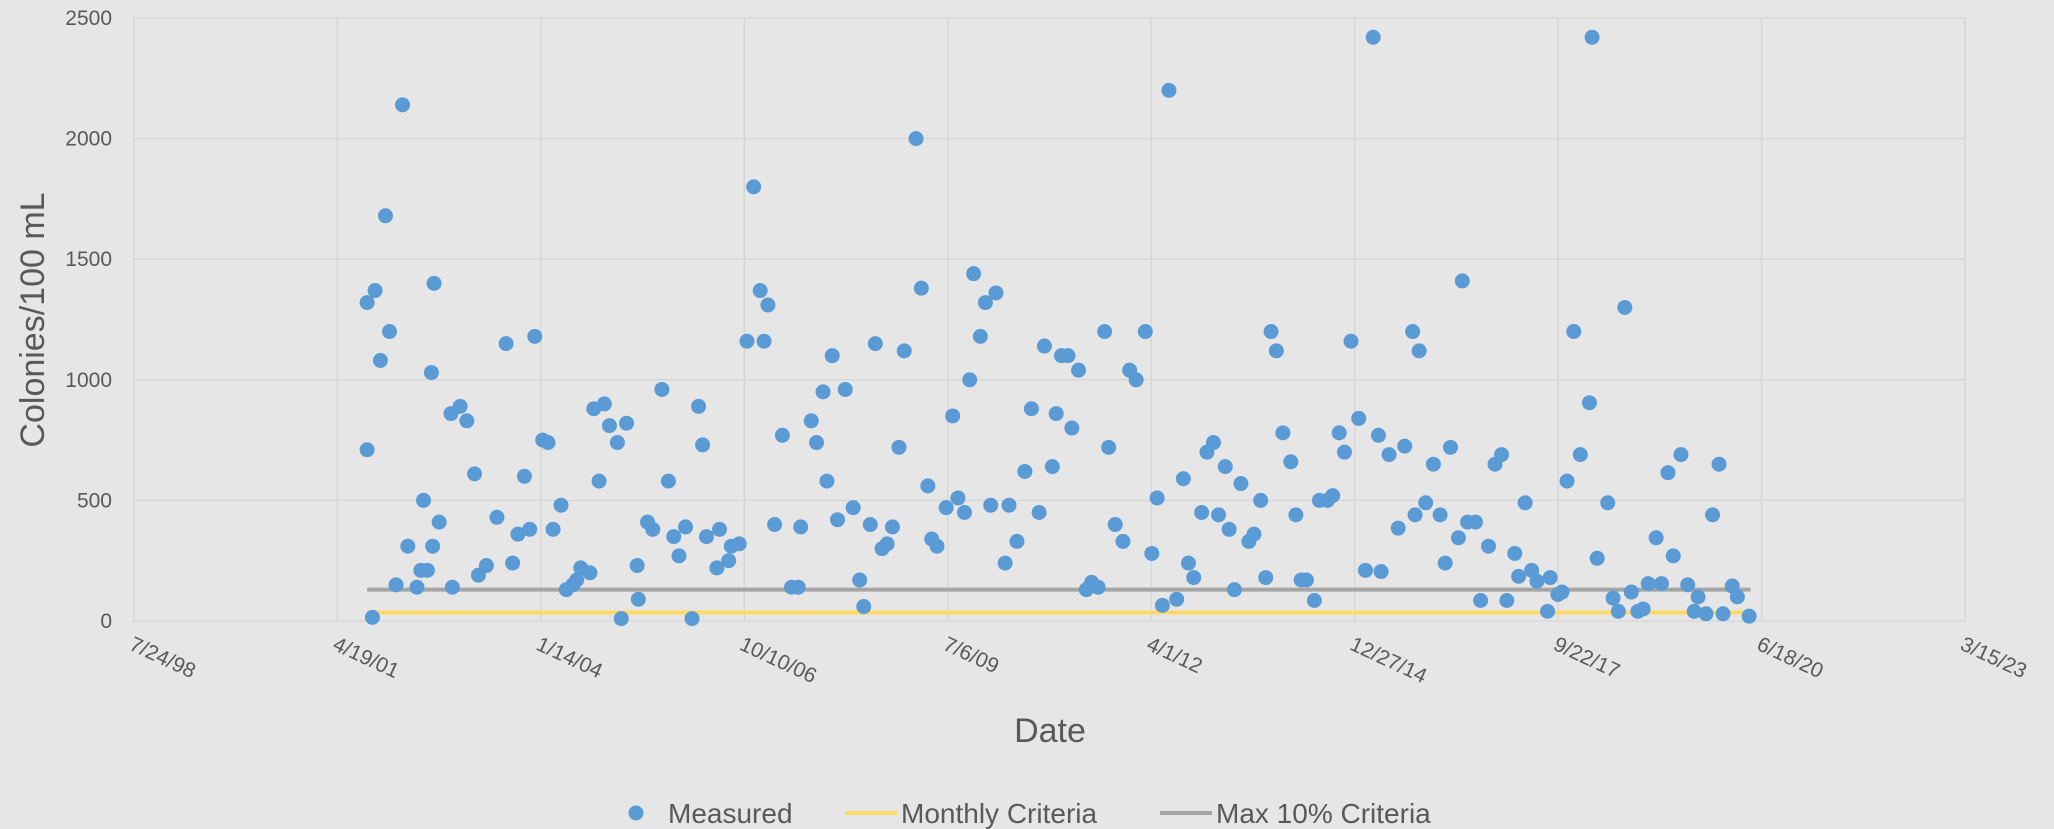  What do you see at coordinates (636, 813) in the screenshot?
I see `legend-swatch` at bounding box center [636, 813].